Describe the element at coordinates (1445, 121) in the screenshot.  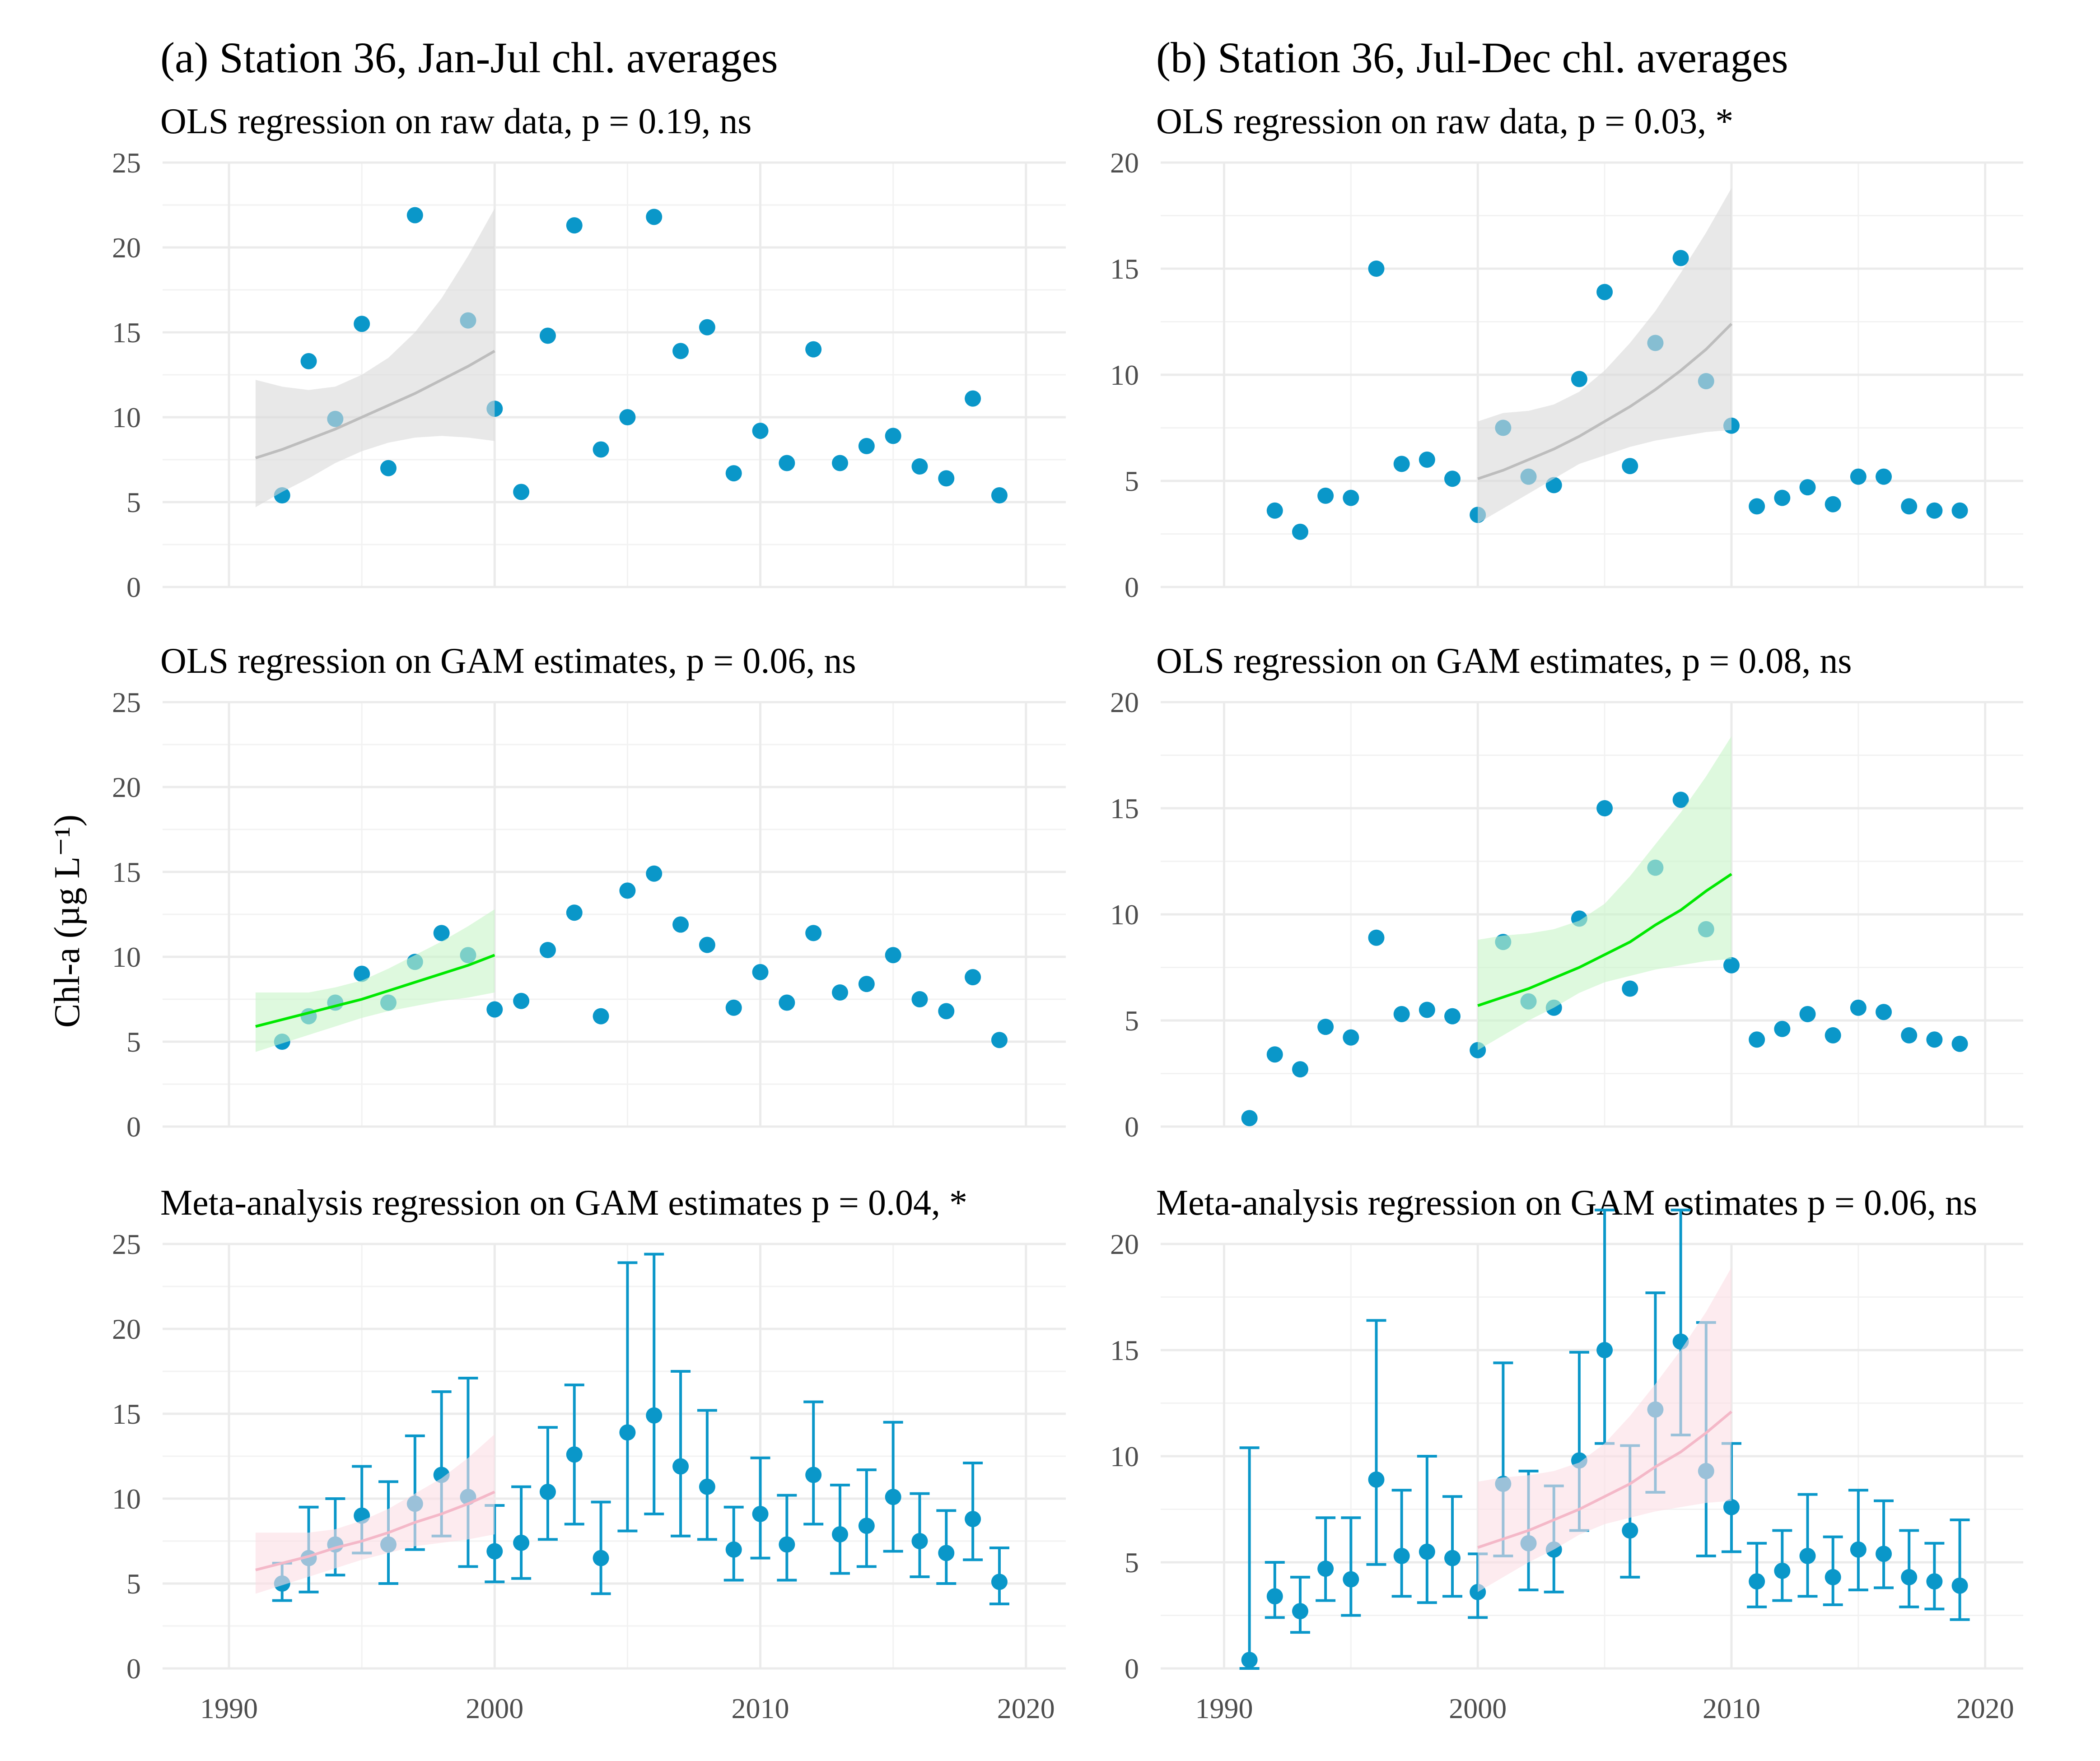
I see `chart-subtitle: OLS regression on raw data, p = 0.03, *` at that location.